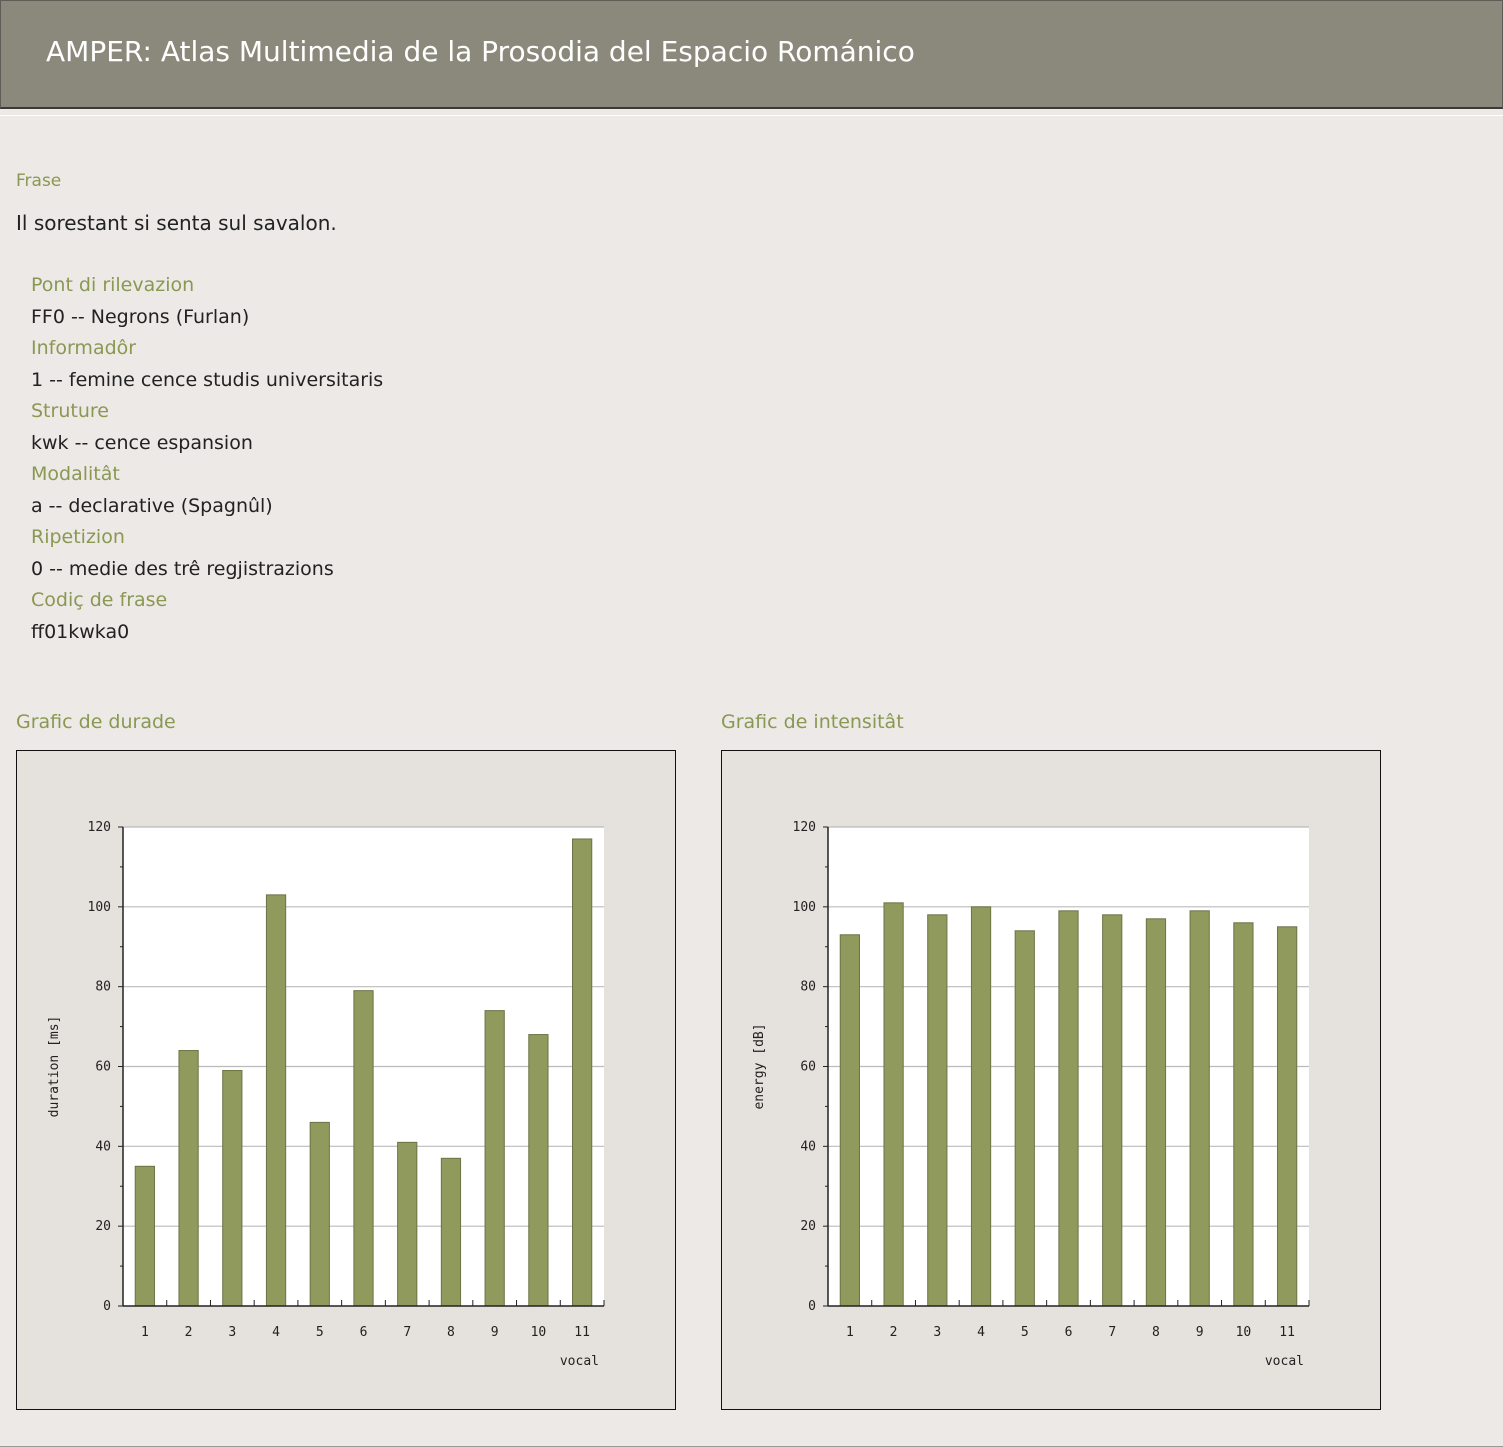 The width and height of the screenshot is (1503, 1447). What do you see at coordinates (142, 443) in the screenshot?
I see `field-value: kwk -- cence espansion` at bounding box center [142, 443].